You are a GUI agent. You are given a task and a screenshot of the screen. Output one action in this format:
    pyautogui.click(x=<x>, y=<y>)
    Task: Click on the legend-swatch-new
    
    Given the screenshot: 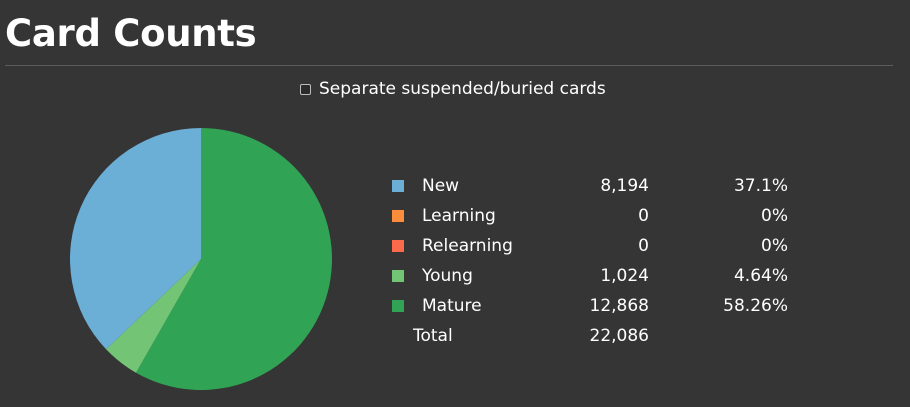 What is the action you would take?
    pyautogui.click(x=398, y=186)
    